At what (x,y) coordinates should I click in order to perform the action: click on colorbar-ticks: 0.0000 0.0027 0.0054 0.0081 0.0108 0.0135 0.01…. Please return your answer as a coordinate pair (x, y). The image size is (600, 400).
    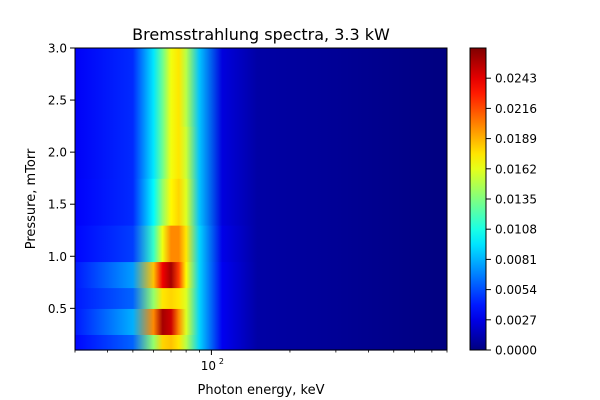
    Looking at the image, I should click on (511, 215).